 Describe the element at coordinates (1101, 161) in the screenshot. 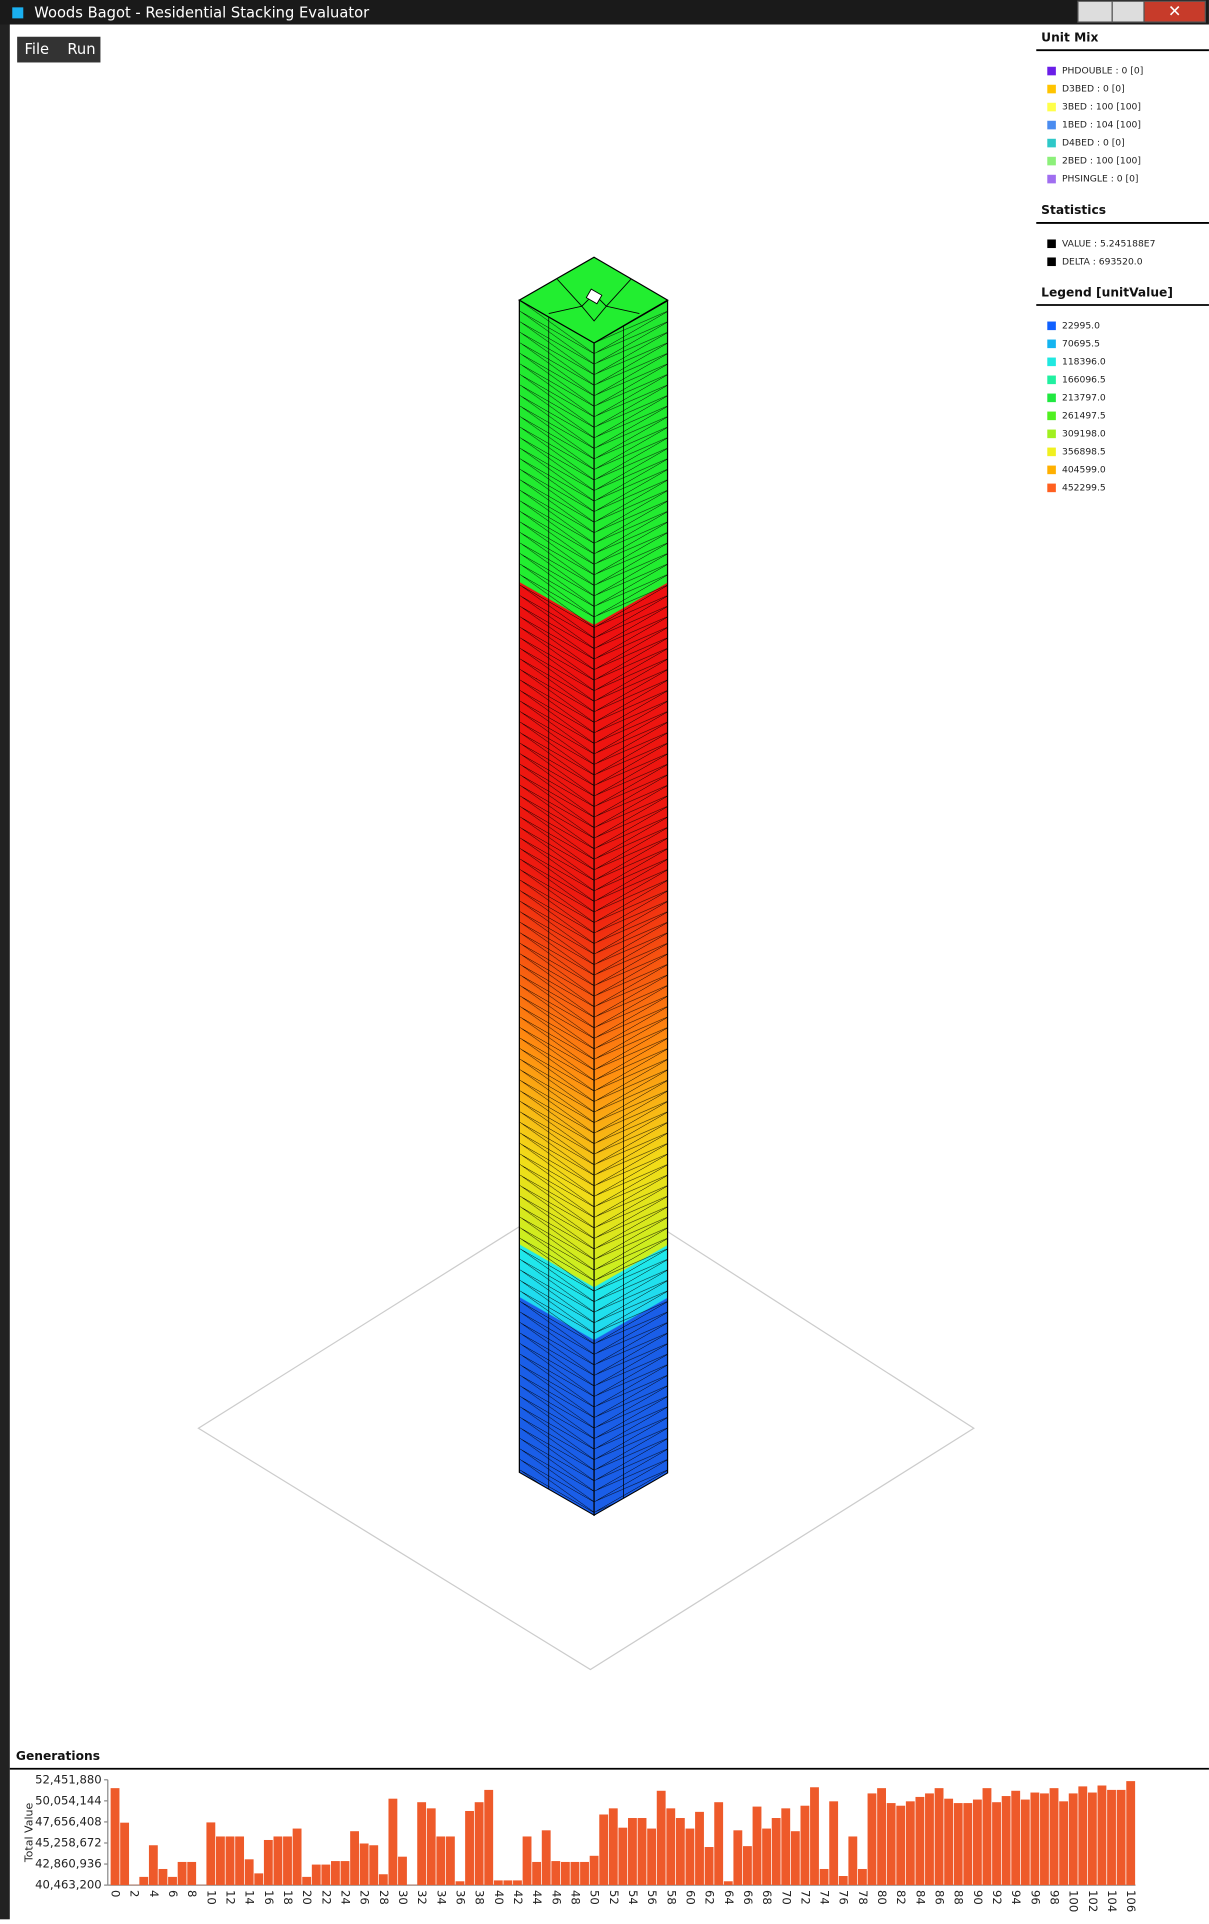

I see `legend-item: 2BED : 100 [100]` at that location.